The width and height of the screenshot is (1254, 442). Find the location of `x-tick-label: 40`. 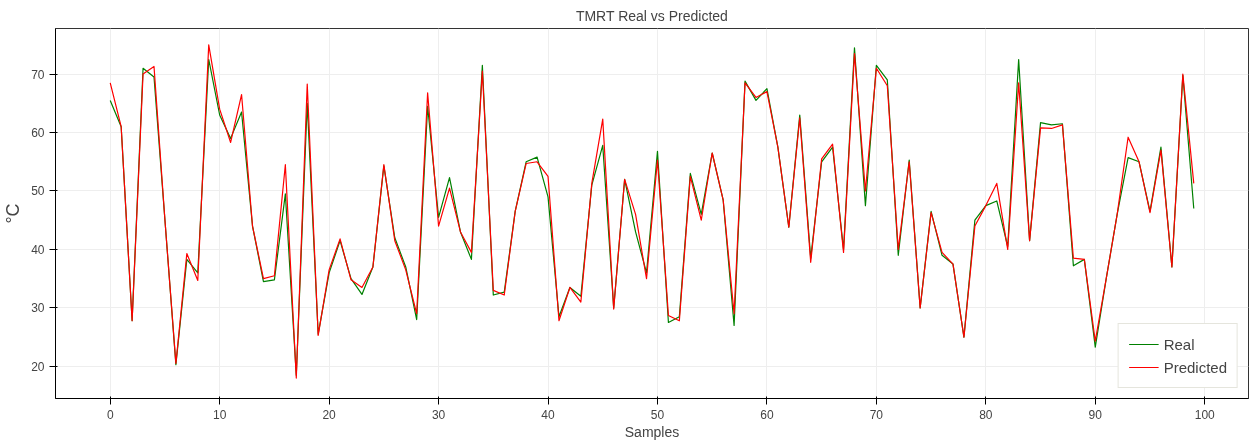

x-tick-label: 40 is located at coordinates (548, 414).